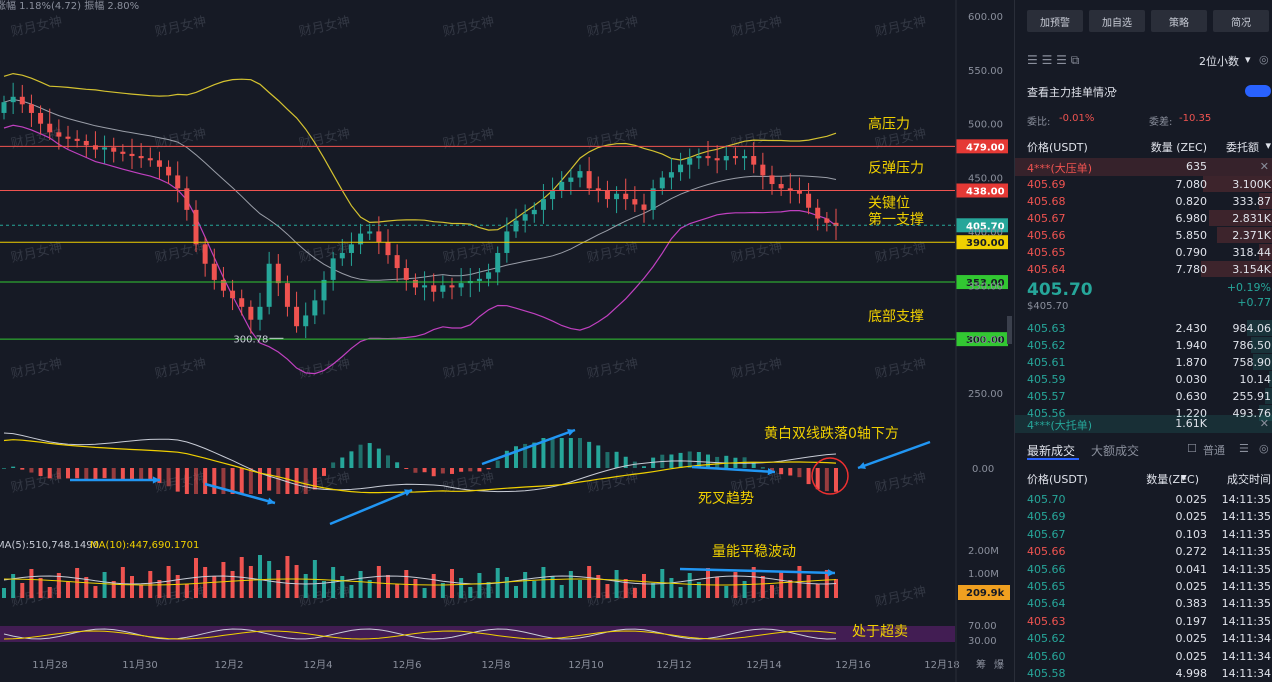 The width and height of the screenshot is (1272, 682). Describe the element at coordinates (1236, 269) in the screenshot. I see `depth-bar` at that location.